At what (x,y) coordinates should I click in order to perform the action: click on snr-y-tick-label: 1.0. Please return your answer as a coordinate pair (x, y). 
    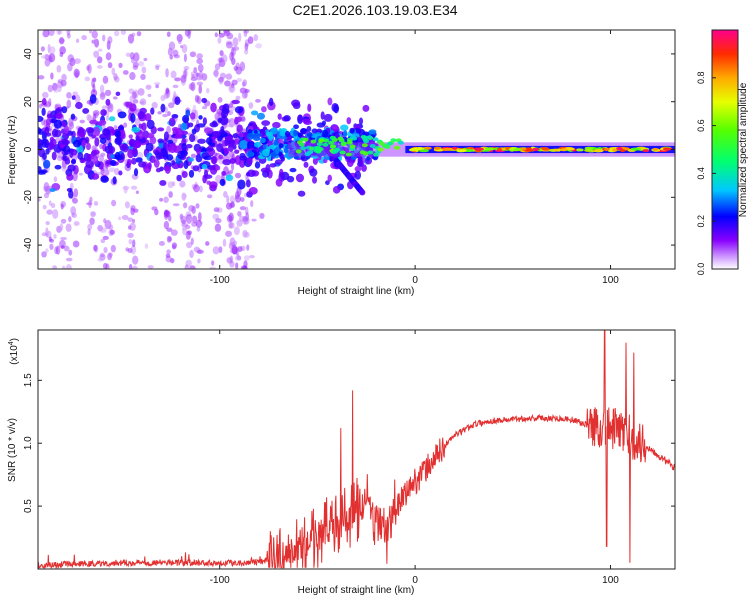
    Looking at the image, I should click on (28, 443).